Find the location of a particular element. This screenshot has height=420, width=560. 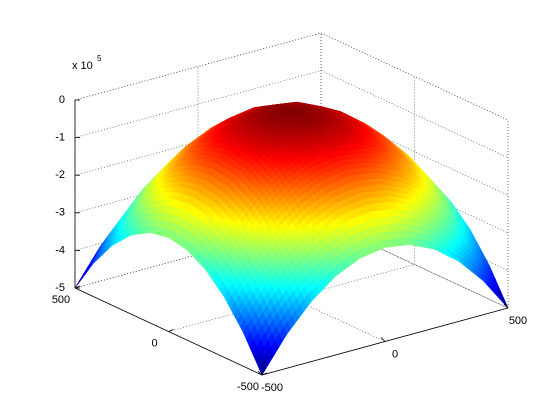

z-multiplier: x 10 is located at coordinates (82, 66).